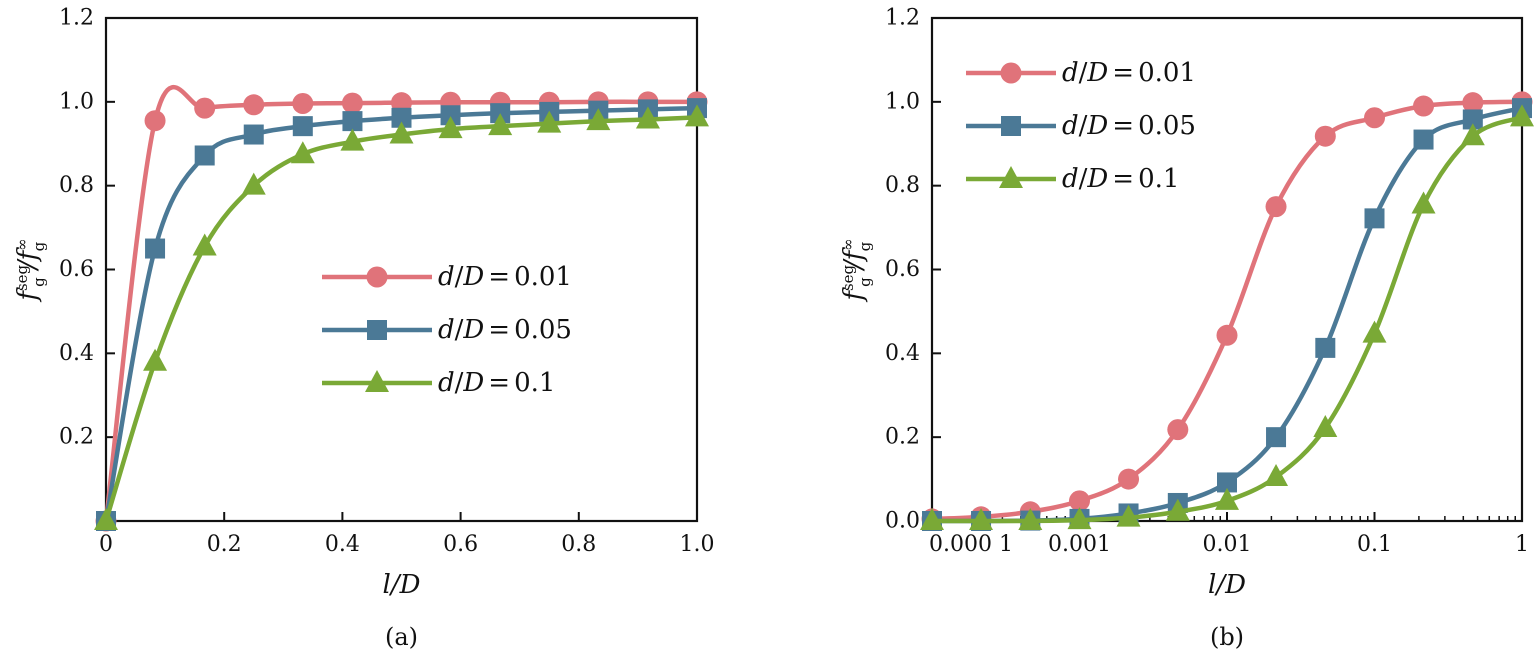 Image resolution: width=1534 pixels, height=662 pixels. Describe the element at coordinates (1374, 544) in the screenshot. I see `x-tick-label: 0.1` at that location.